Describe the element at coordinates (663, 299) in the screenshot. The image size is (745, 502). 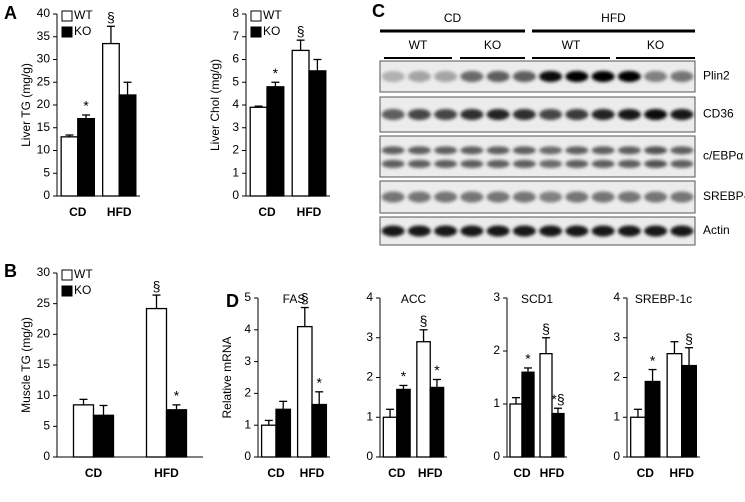
I see `chart-title: SREBP-1c` at that location.